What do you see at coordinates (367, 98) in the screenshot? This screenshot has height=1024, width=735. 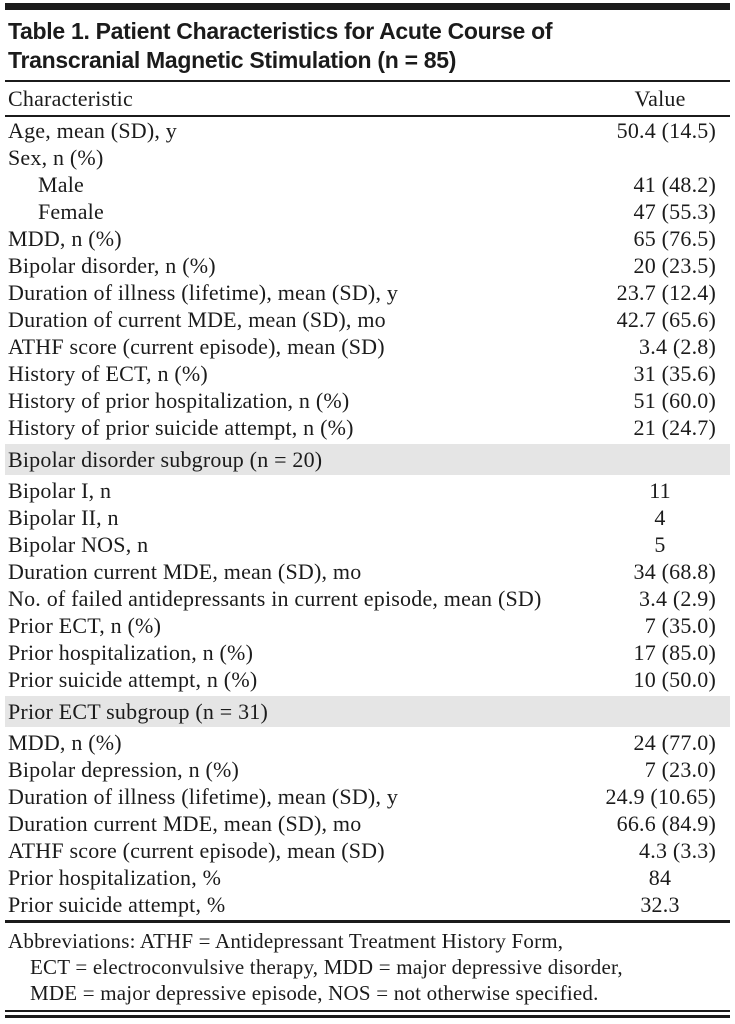 I see `column-header-row: Characteristic Value` at bounding box center [367, 98].